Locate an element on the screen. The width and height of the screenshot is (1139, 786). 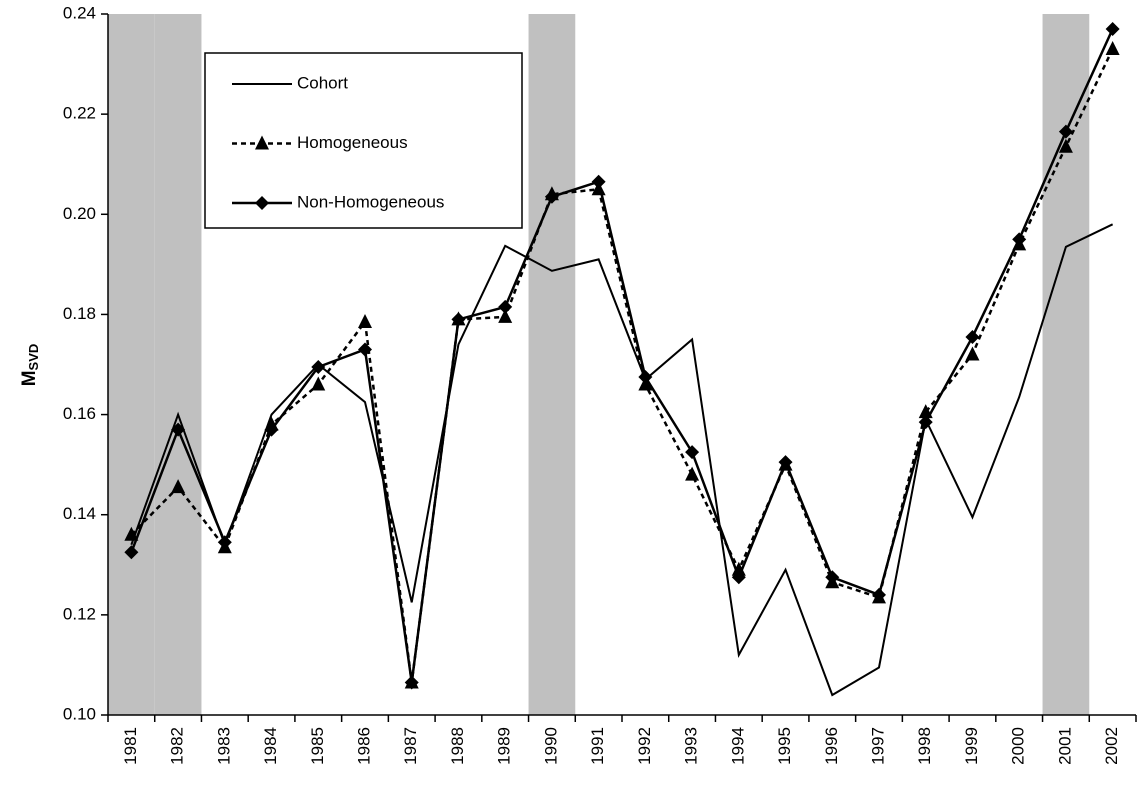
y-tick-label: 0.24 is located at coordinates (79, 12).